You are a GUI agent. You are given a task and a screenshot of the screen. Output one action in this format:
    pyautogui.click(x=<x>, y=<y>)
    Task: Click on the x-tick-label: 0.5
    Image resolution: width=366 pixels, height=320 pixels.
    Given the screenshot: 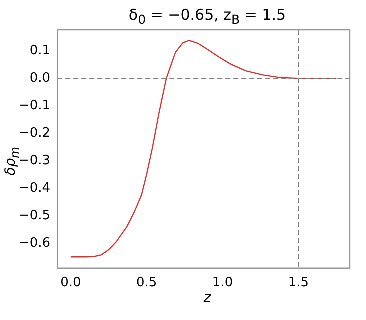 What is the action you would take?
    pyautogui.click(x=147, y=283)
    